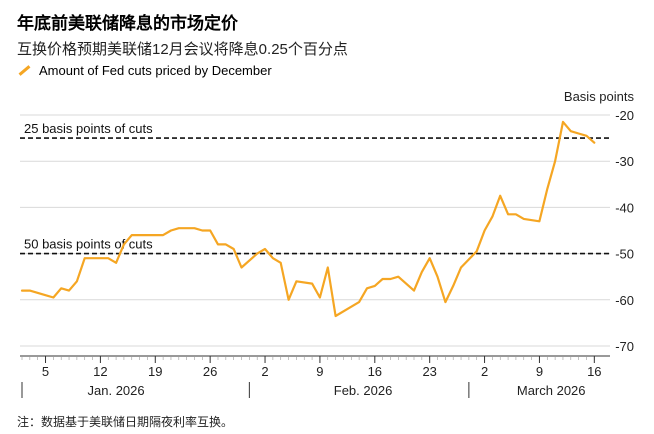 The image size is (654, 434). Describe the element at coordinates (182, 49) in the screenshot. I see `chart-subtitle: 互换价格预期美联储12月会议将降息0.25个百分点` at that location.